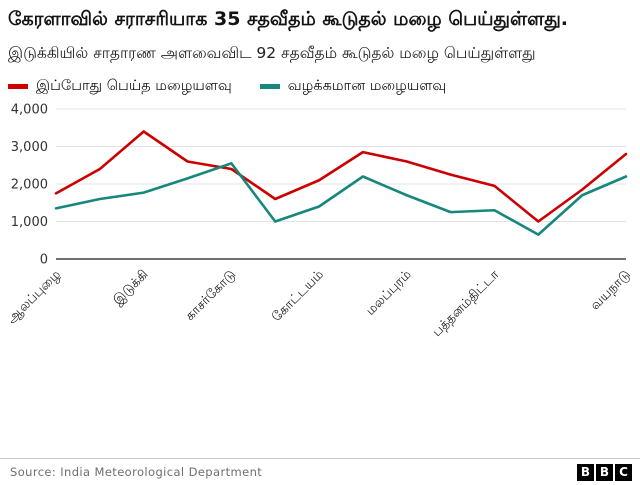  I want to click on bbc-logo: B B C, so click(604, 472).